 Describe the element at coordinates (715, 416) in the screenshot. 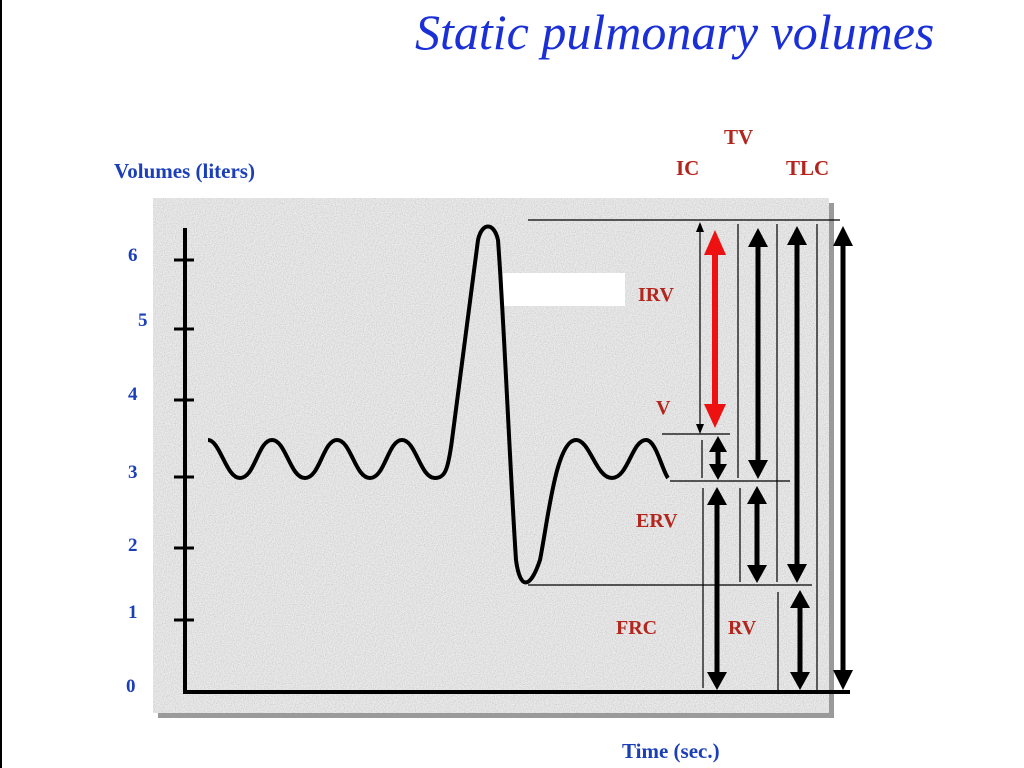

I see `irv-arrow-head-bottom` at that location.